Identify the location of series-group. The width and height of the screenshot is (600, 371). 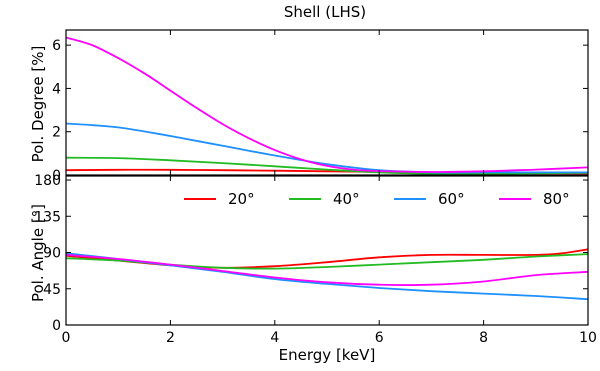
(327, 274).